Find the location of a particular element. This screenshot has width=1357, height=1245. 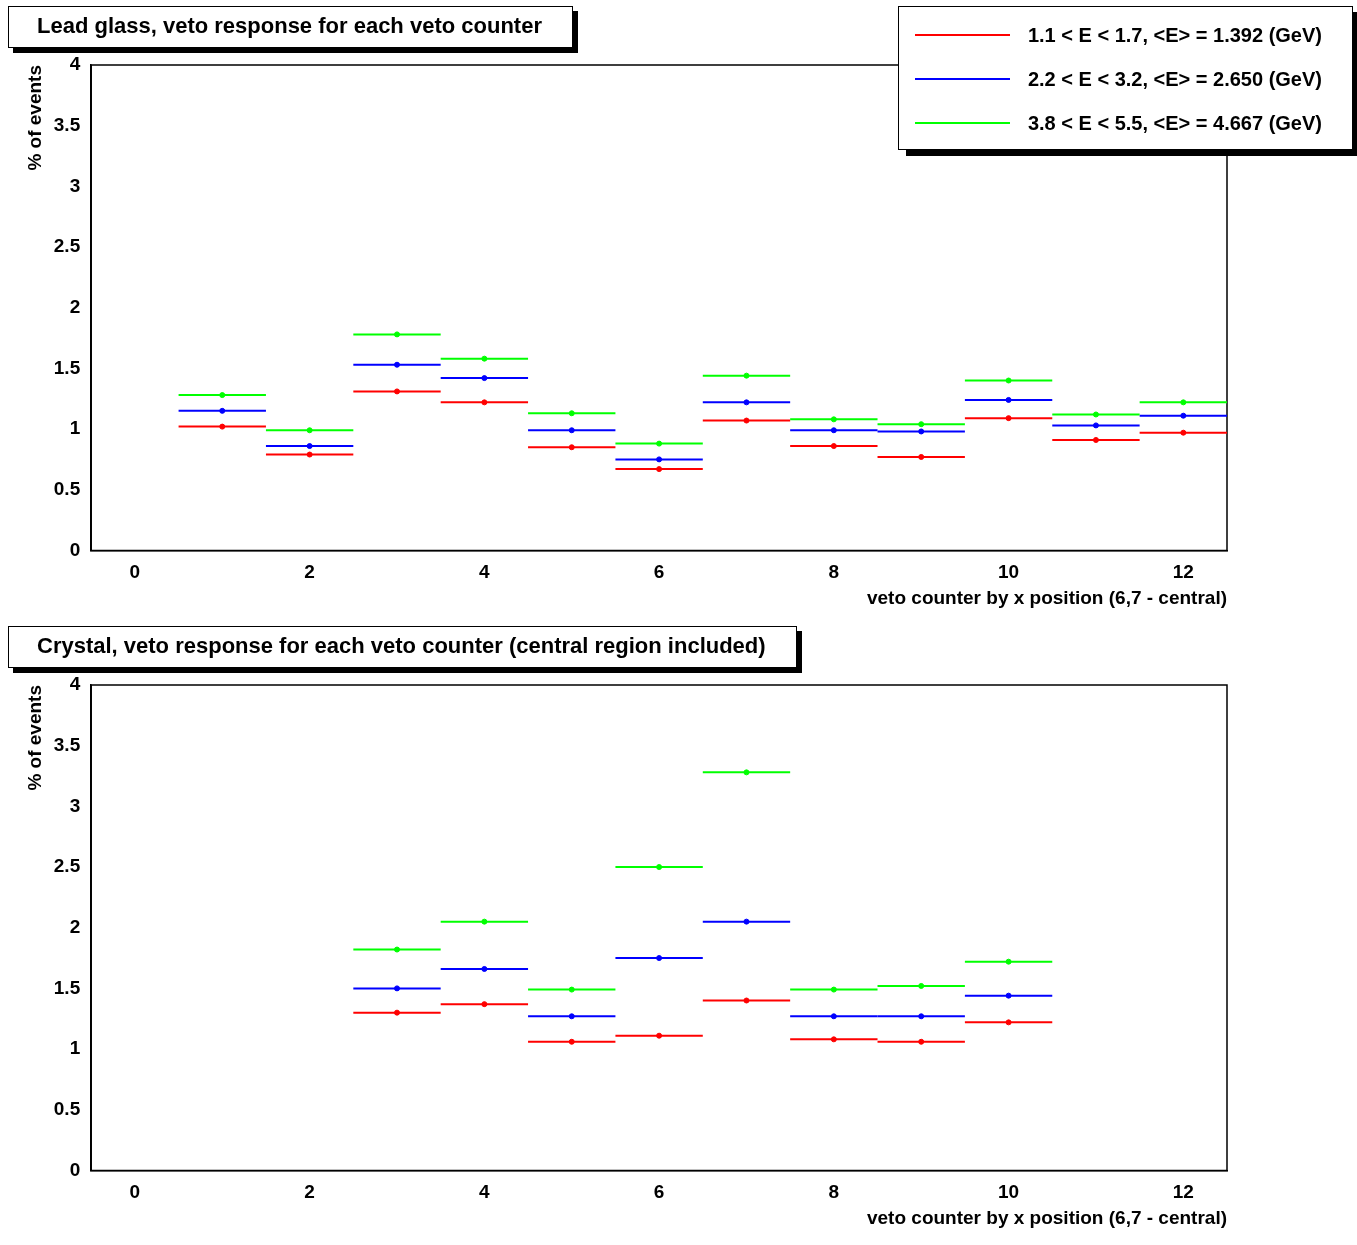

legend-label: 3.8 < E < 5.5, <E> = 4.667 (GeV) is located at coordinates (1174, 123).